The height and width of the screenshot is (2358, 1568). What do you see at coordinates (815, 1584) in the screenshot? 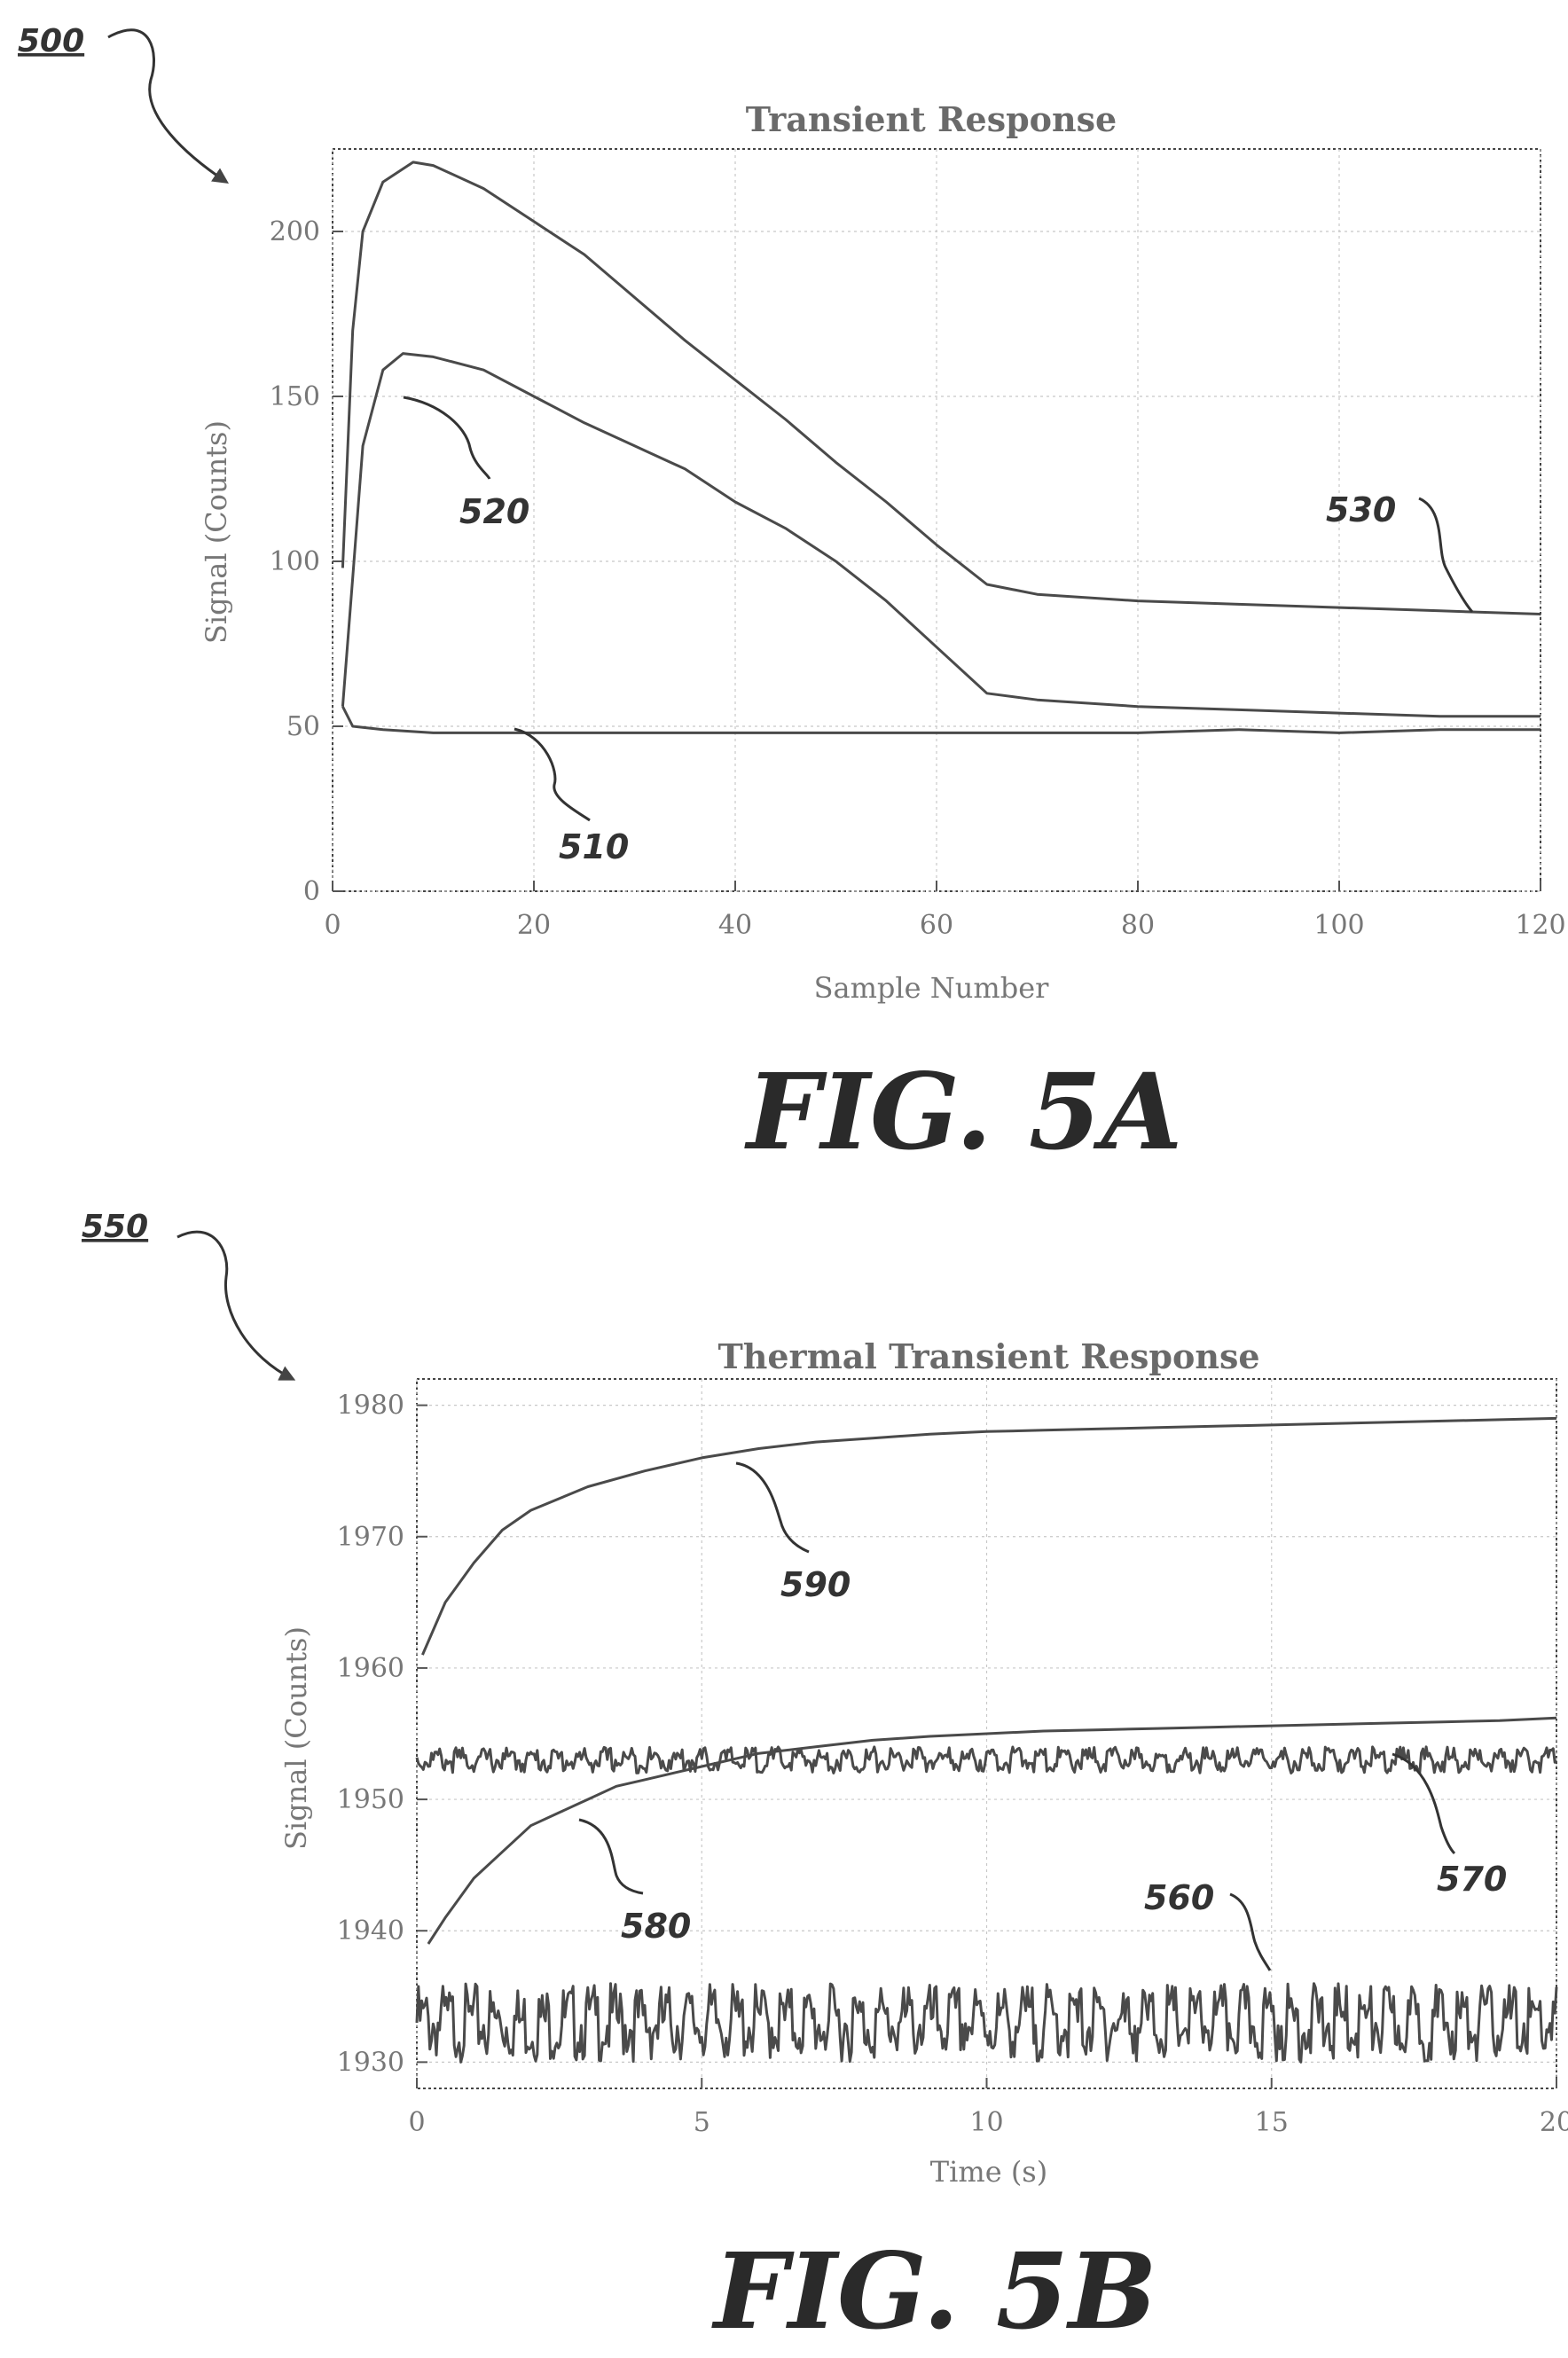
I see `annotation-590: 590` at bounding box center [815, 1584].